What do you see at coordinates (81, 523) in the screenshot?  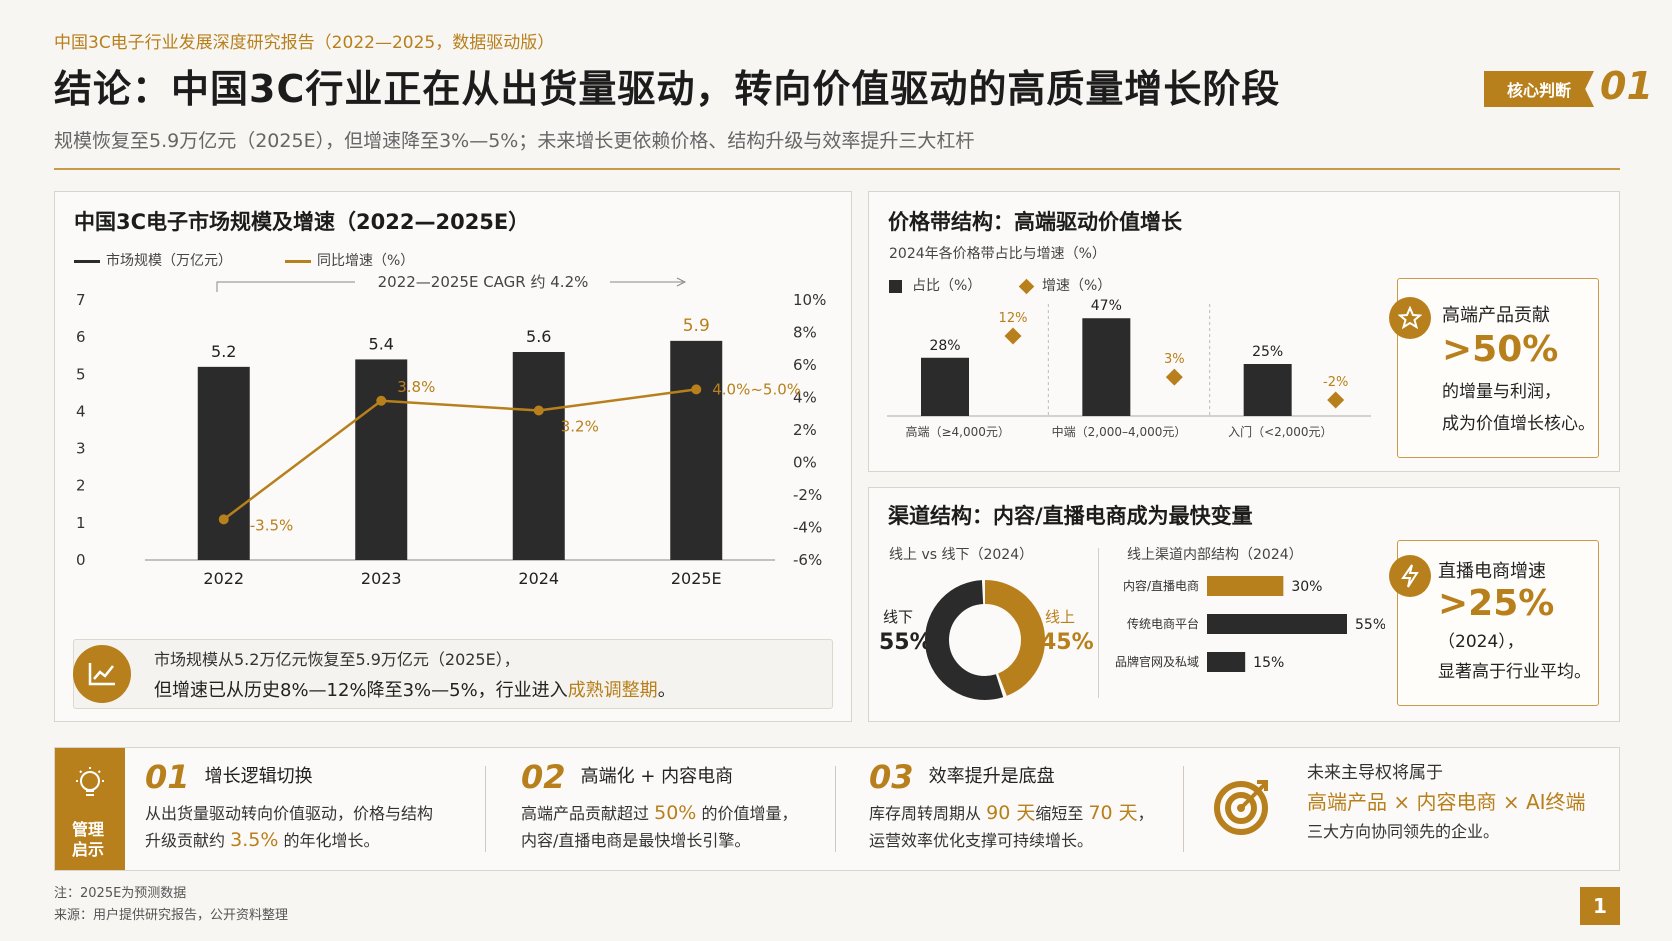 I see `y-tick-label: 1` at bounding box center [81, 523].